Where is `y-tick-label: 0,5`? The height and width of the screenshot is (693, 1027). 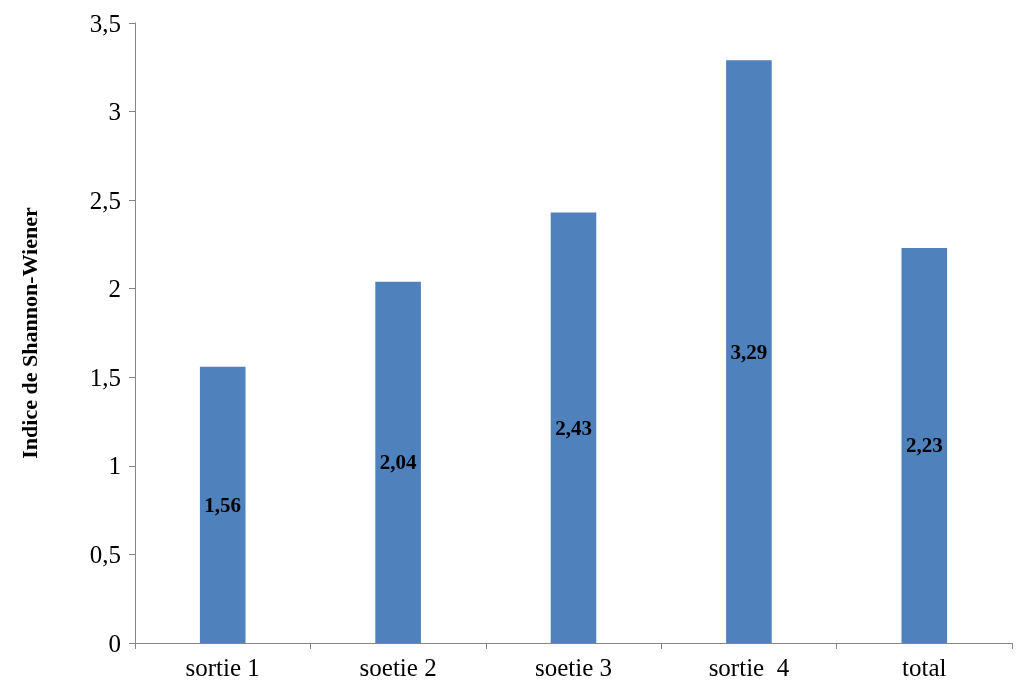
y-tick-label: 0,5 is located at coordinates (105, 554).